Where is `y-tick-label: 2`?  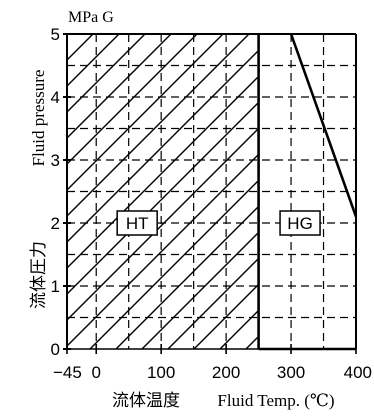
y-tick-label: 2 is located at coordinates (55, 223).